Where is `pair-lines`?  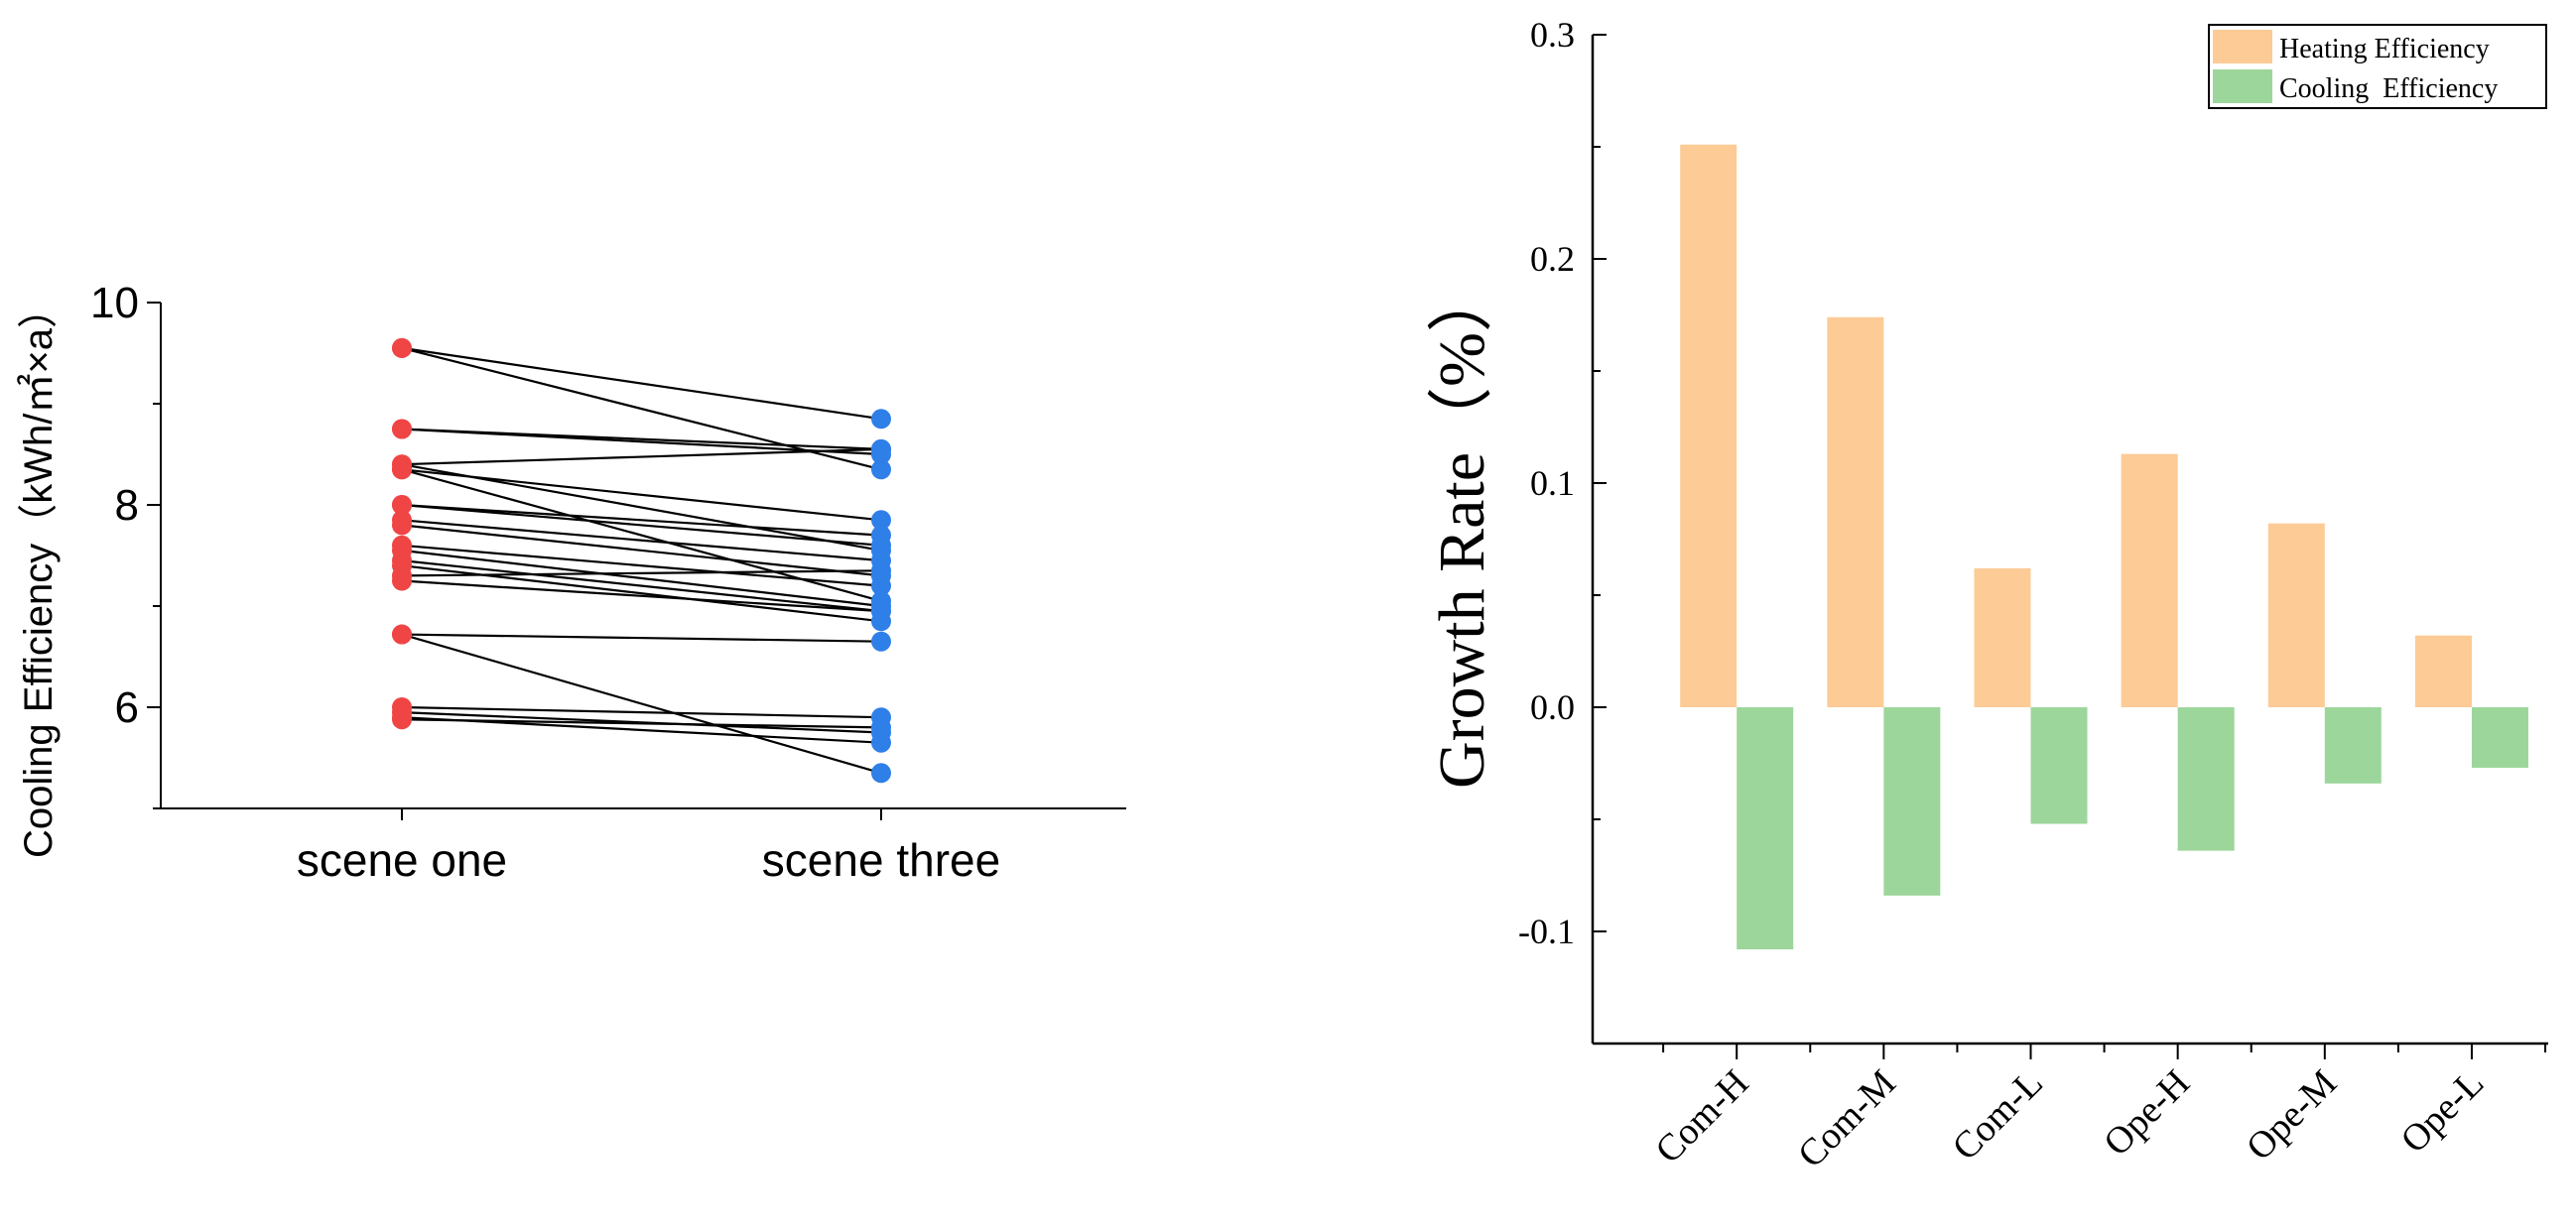 pair-lines is located at coordinates (642, 560).